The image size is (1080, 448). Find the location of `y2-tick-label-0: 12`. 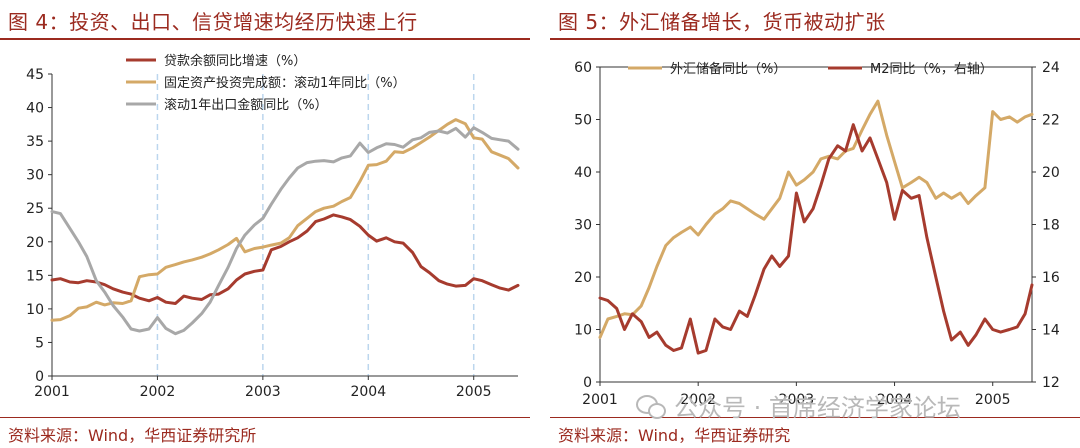

y2-tick-label-0: 12 is located at coordinates (1051, 383).